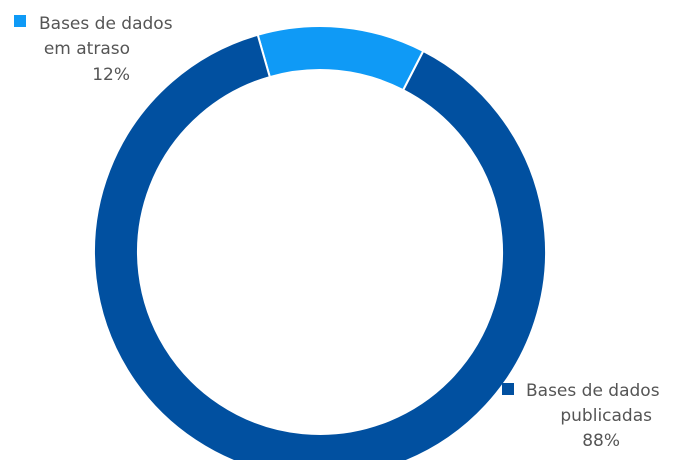  I want to click on legend-swatch-publicadas, so click(508, 389).